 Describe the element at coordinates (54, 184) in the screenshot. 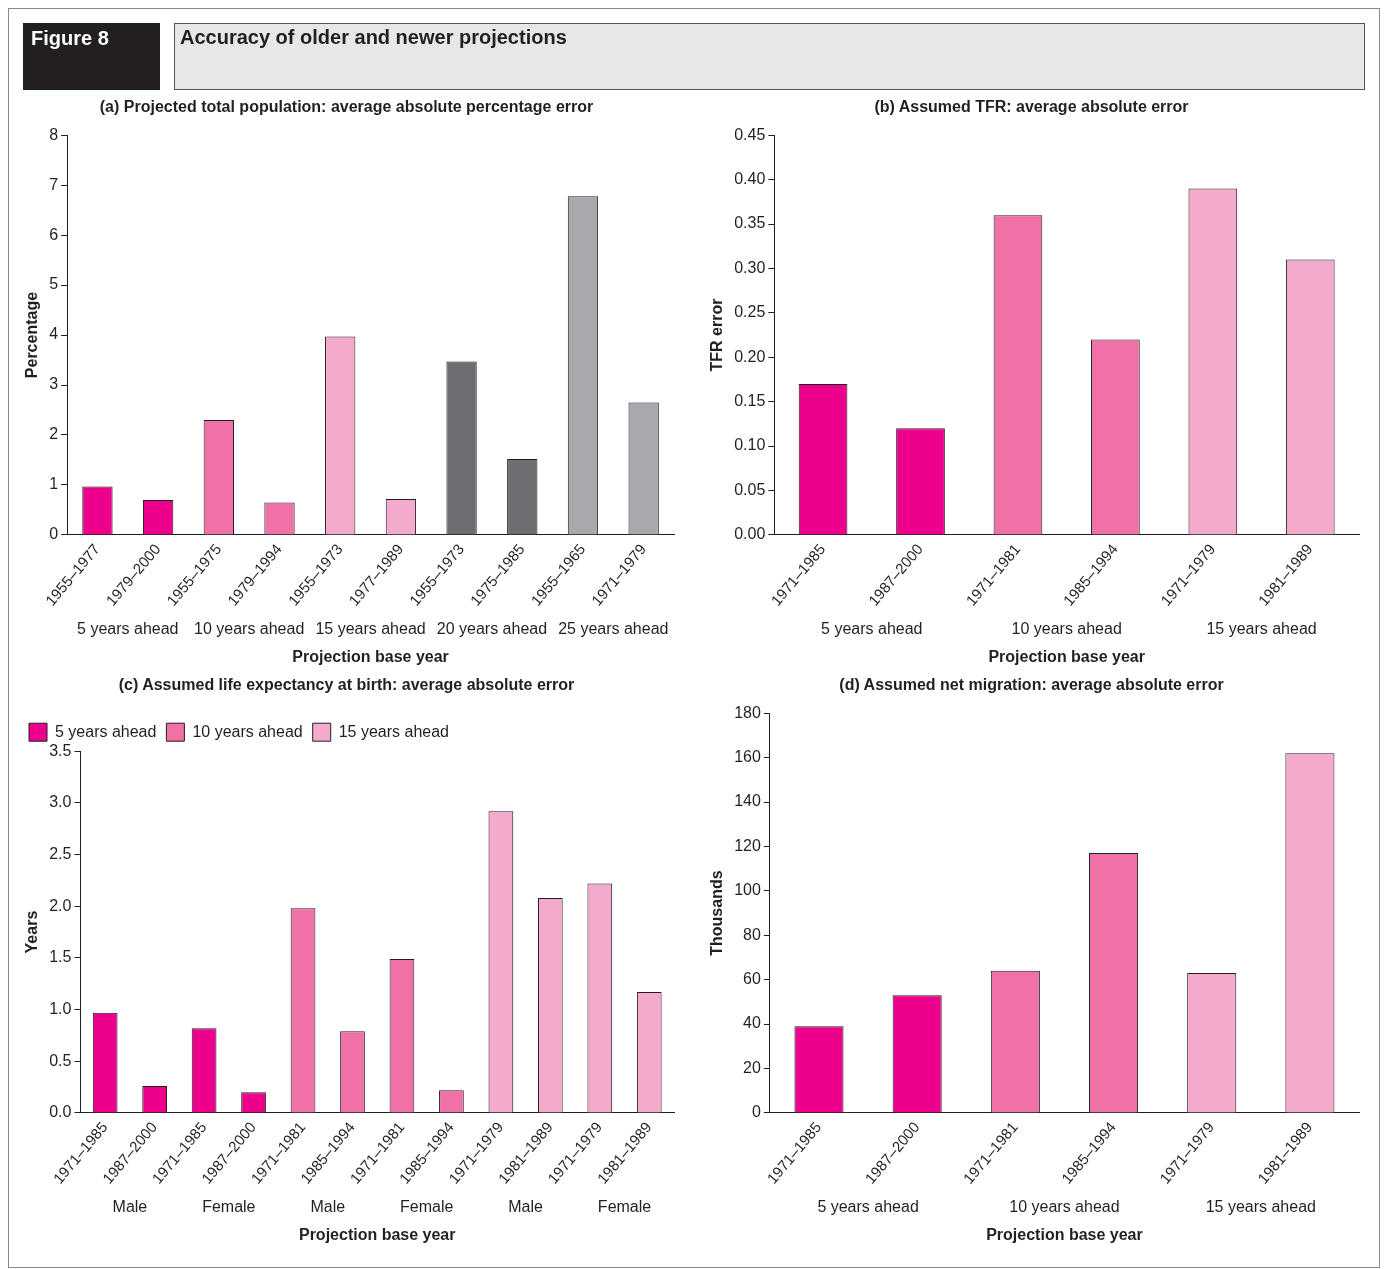

I see `y-tick-label: 7` at that location.